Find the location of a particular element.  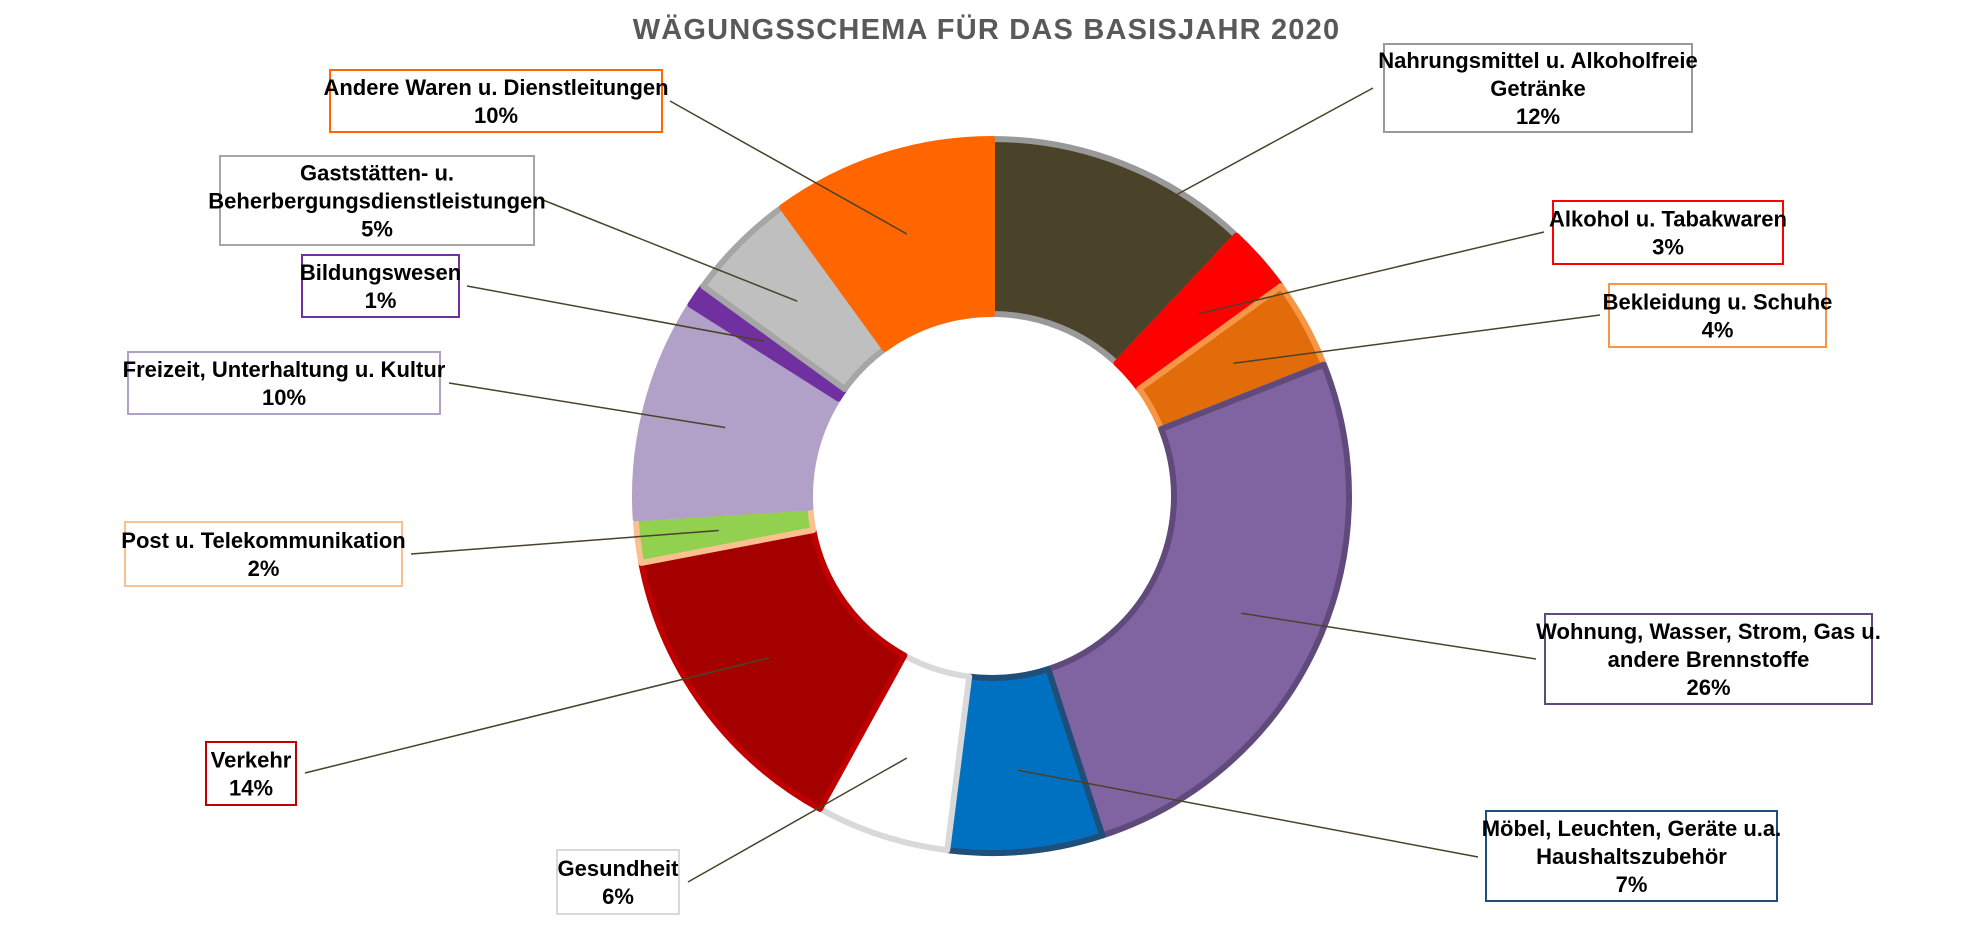

label-value: 1% is located at coordinates (381, 300).